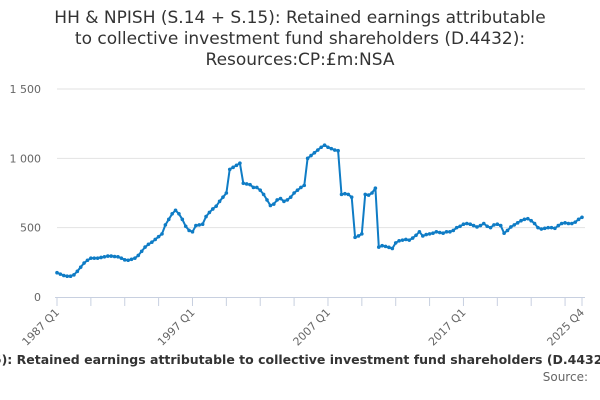 This screenshot has width=600, height=400. I want to click on chart-title-line: Resources:CP:£m:NSA, so click(300, 60).